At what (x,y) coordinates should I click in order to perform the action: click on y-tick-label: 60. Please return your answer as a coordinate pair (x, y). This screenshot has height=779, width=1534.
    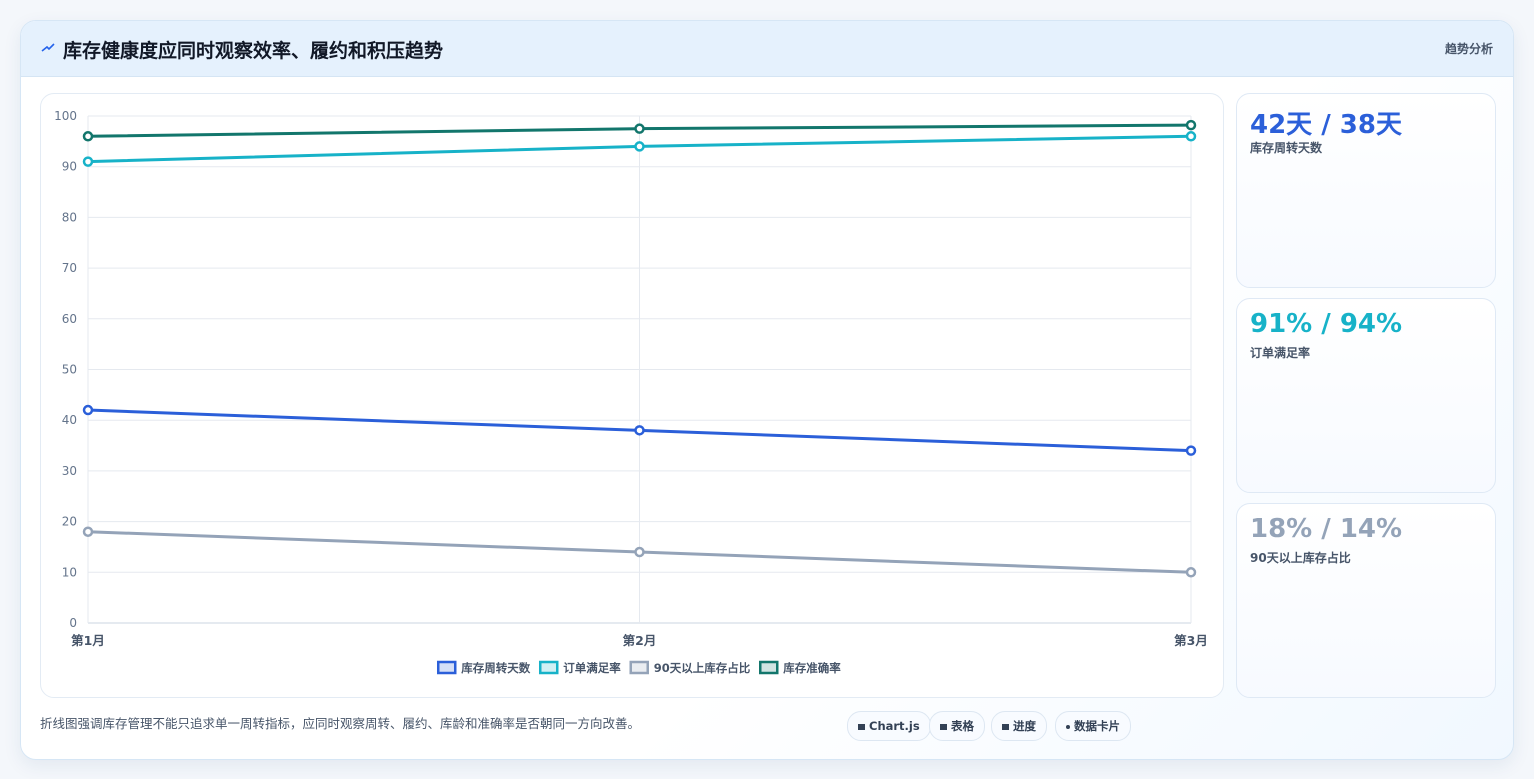
    Looking at the image, I should click on (69, 319).